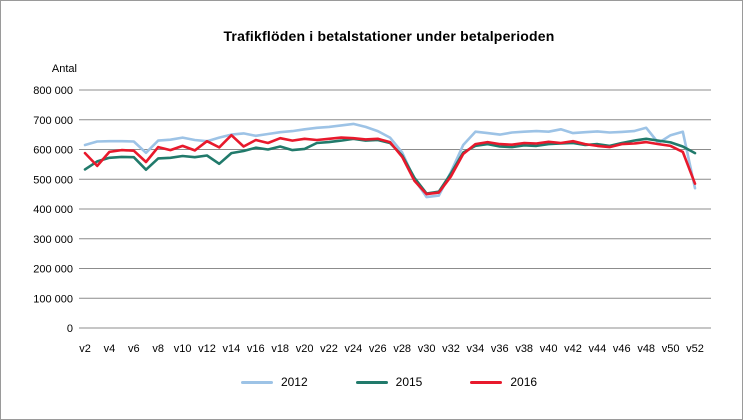  What do you see at coordinates (390, 164) in the screenshot?
I see `series-2016-line` at bounding box center [390, 164].